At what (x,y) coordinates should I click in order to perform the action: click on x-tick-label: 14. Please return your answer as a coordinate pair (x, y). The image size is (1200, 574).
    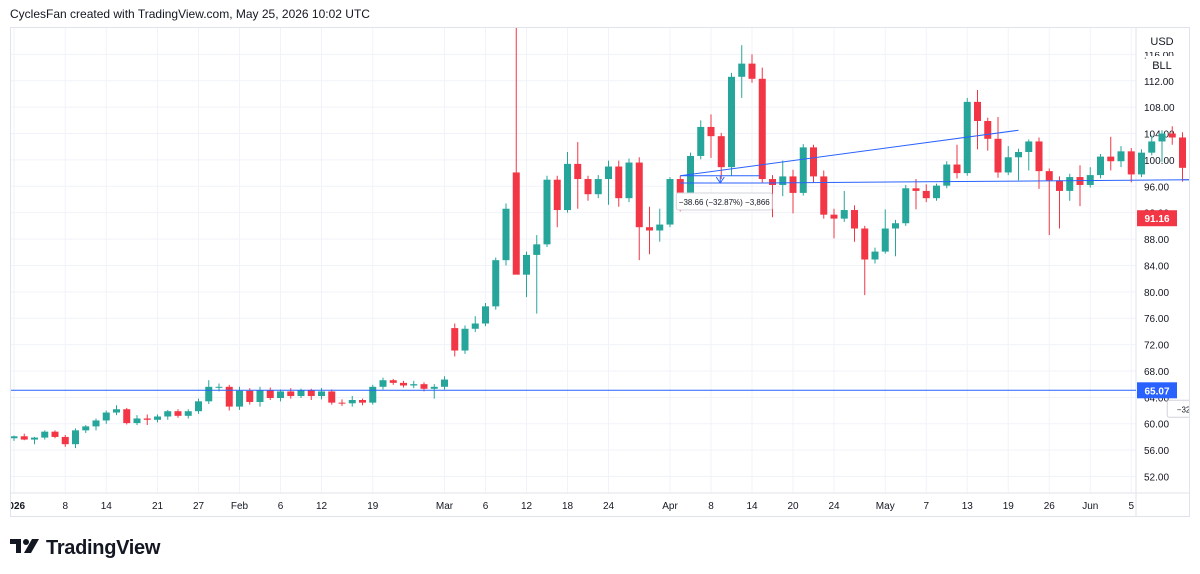
    Looking at the image, I should click on (107, 506).